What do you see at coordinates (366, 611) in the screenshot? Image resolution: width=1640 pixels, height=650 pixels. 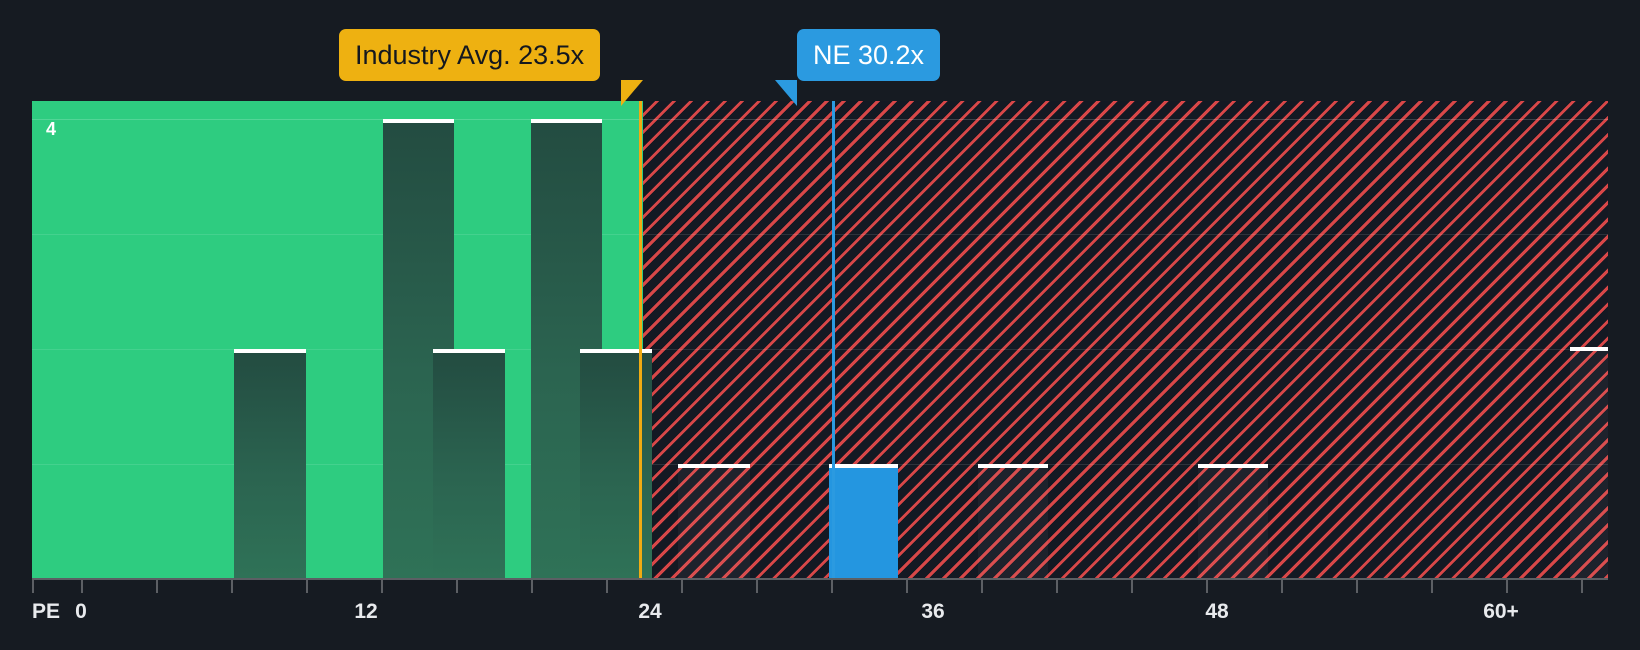 I see `x-axis-tick-label: 12` at bounding box center [366, 611].